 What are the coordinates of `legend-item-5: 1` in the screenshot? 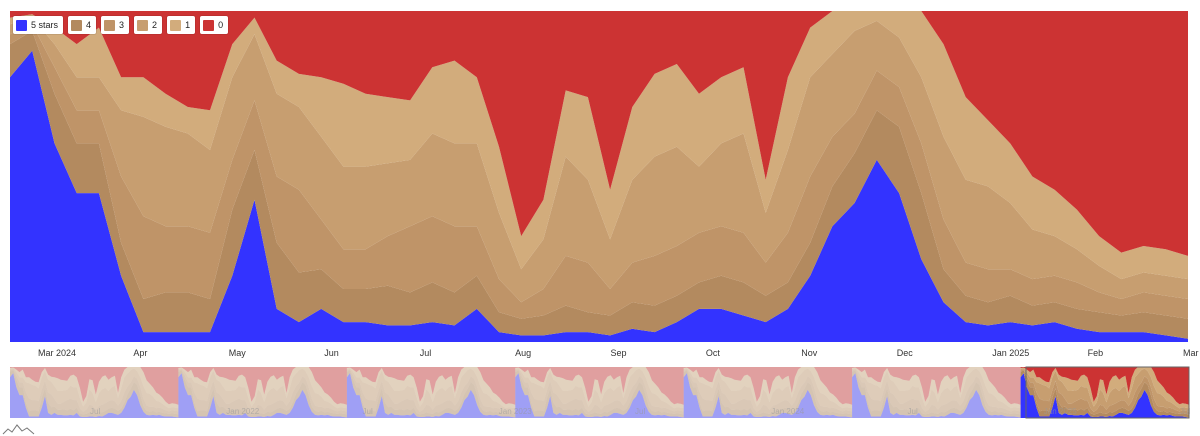 It's located at (181, 25).